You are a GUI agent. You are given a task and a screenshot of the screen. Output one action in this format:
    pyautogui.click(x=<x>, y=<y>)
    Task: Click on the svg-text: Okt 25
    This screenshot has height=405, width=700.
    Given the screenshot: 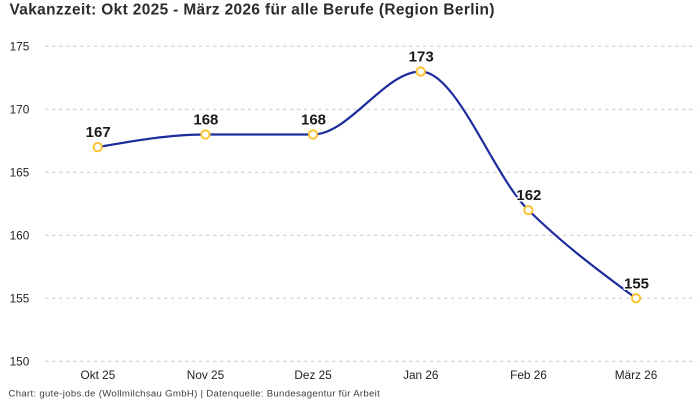 What is the action you would take?
    pyautogui.click(x=98, y=375)
    